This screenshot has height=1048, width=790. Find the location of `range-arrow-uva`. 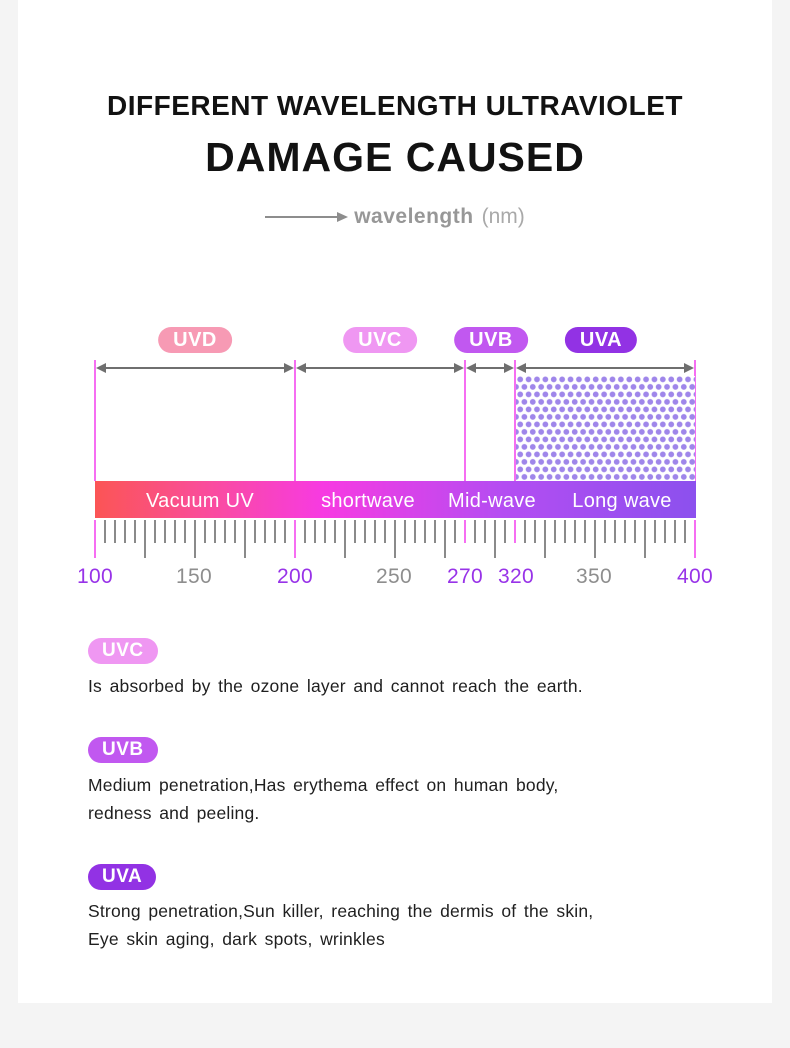

range-arrow-uva is located at coordinates (605, 368).